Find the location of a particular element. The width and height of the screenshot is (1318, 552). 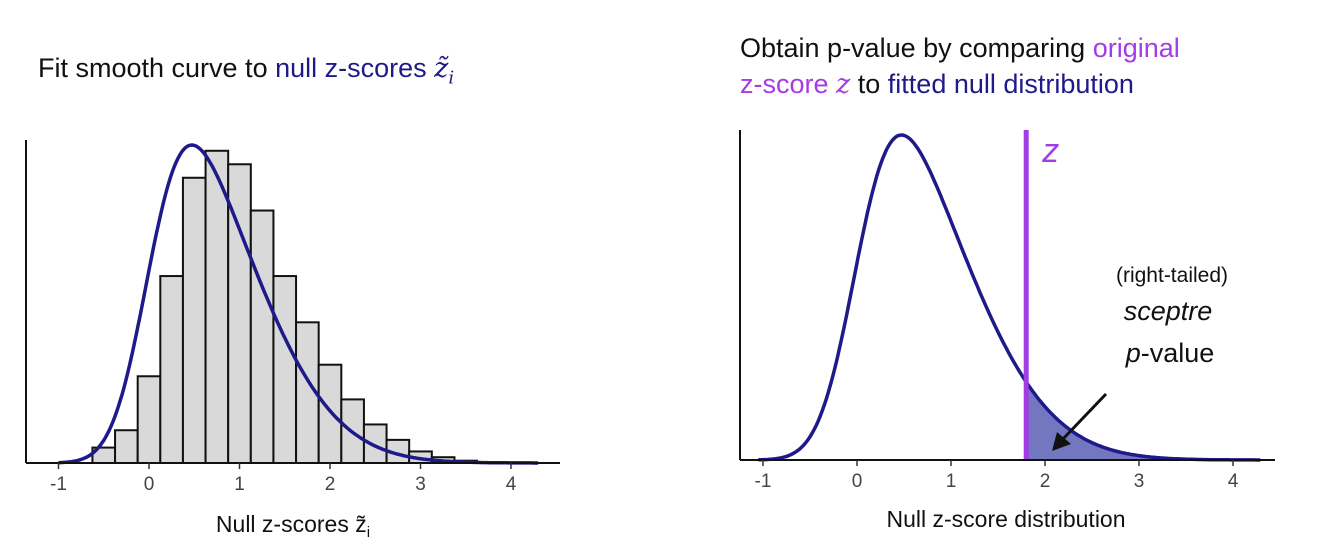

right-title-line1: Obtain p-value by comparing original is located at coordinates (960, 48).